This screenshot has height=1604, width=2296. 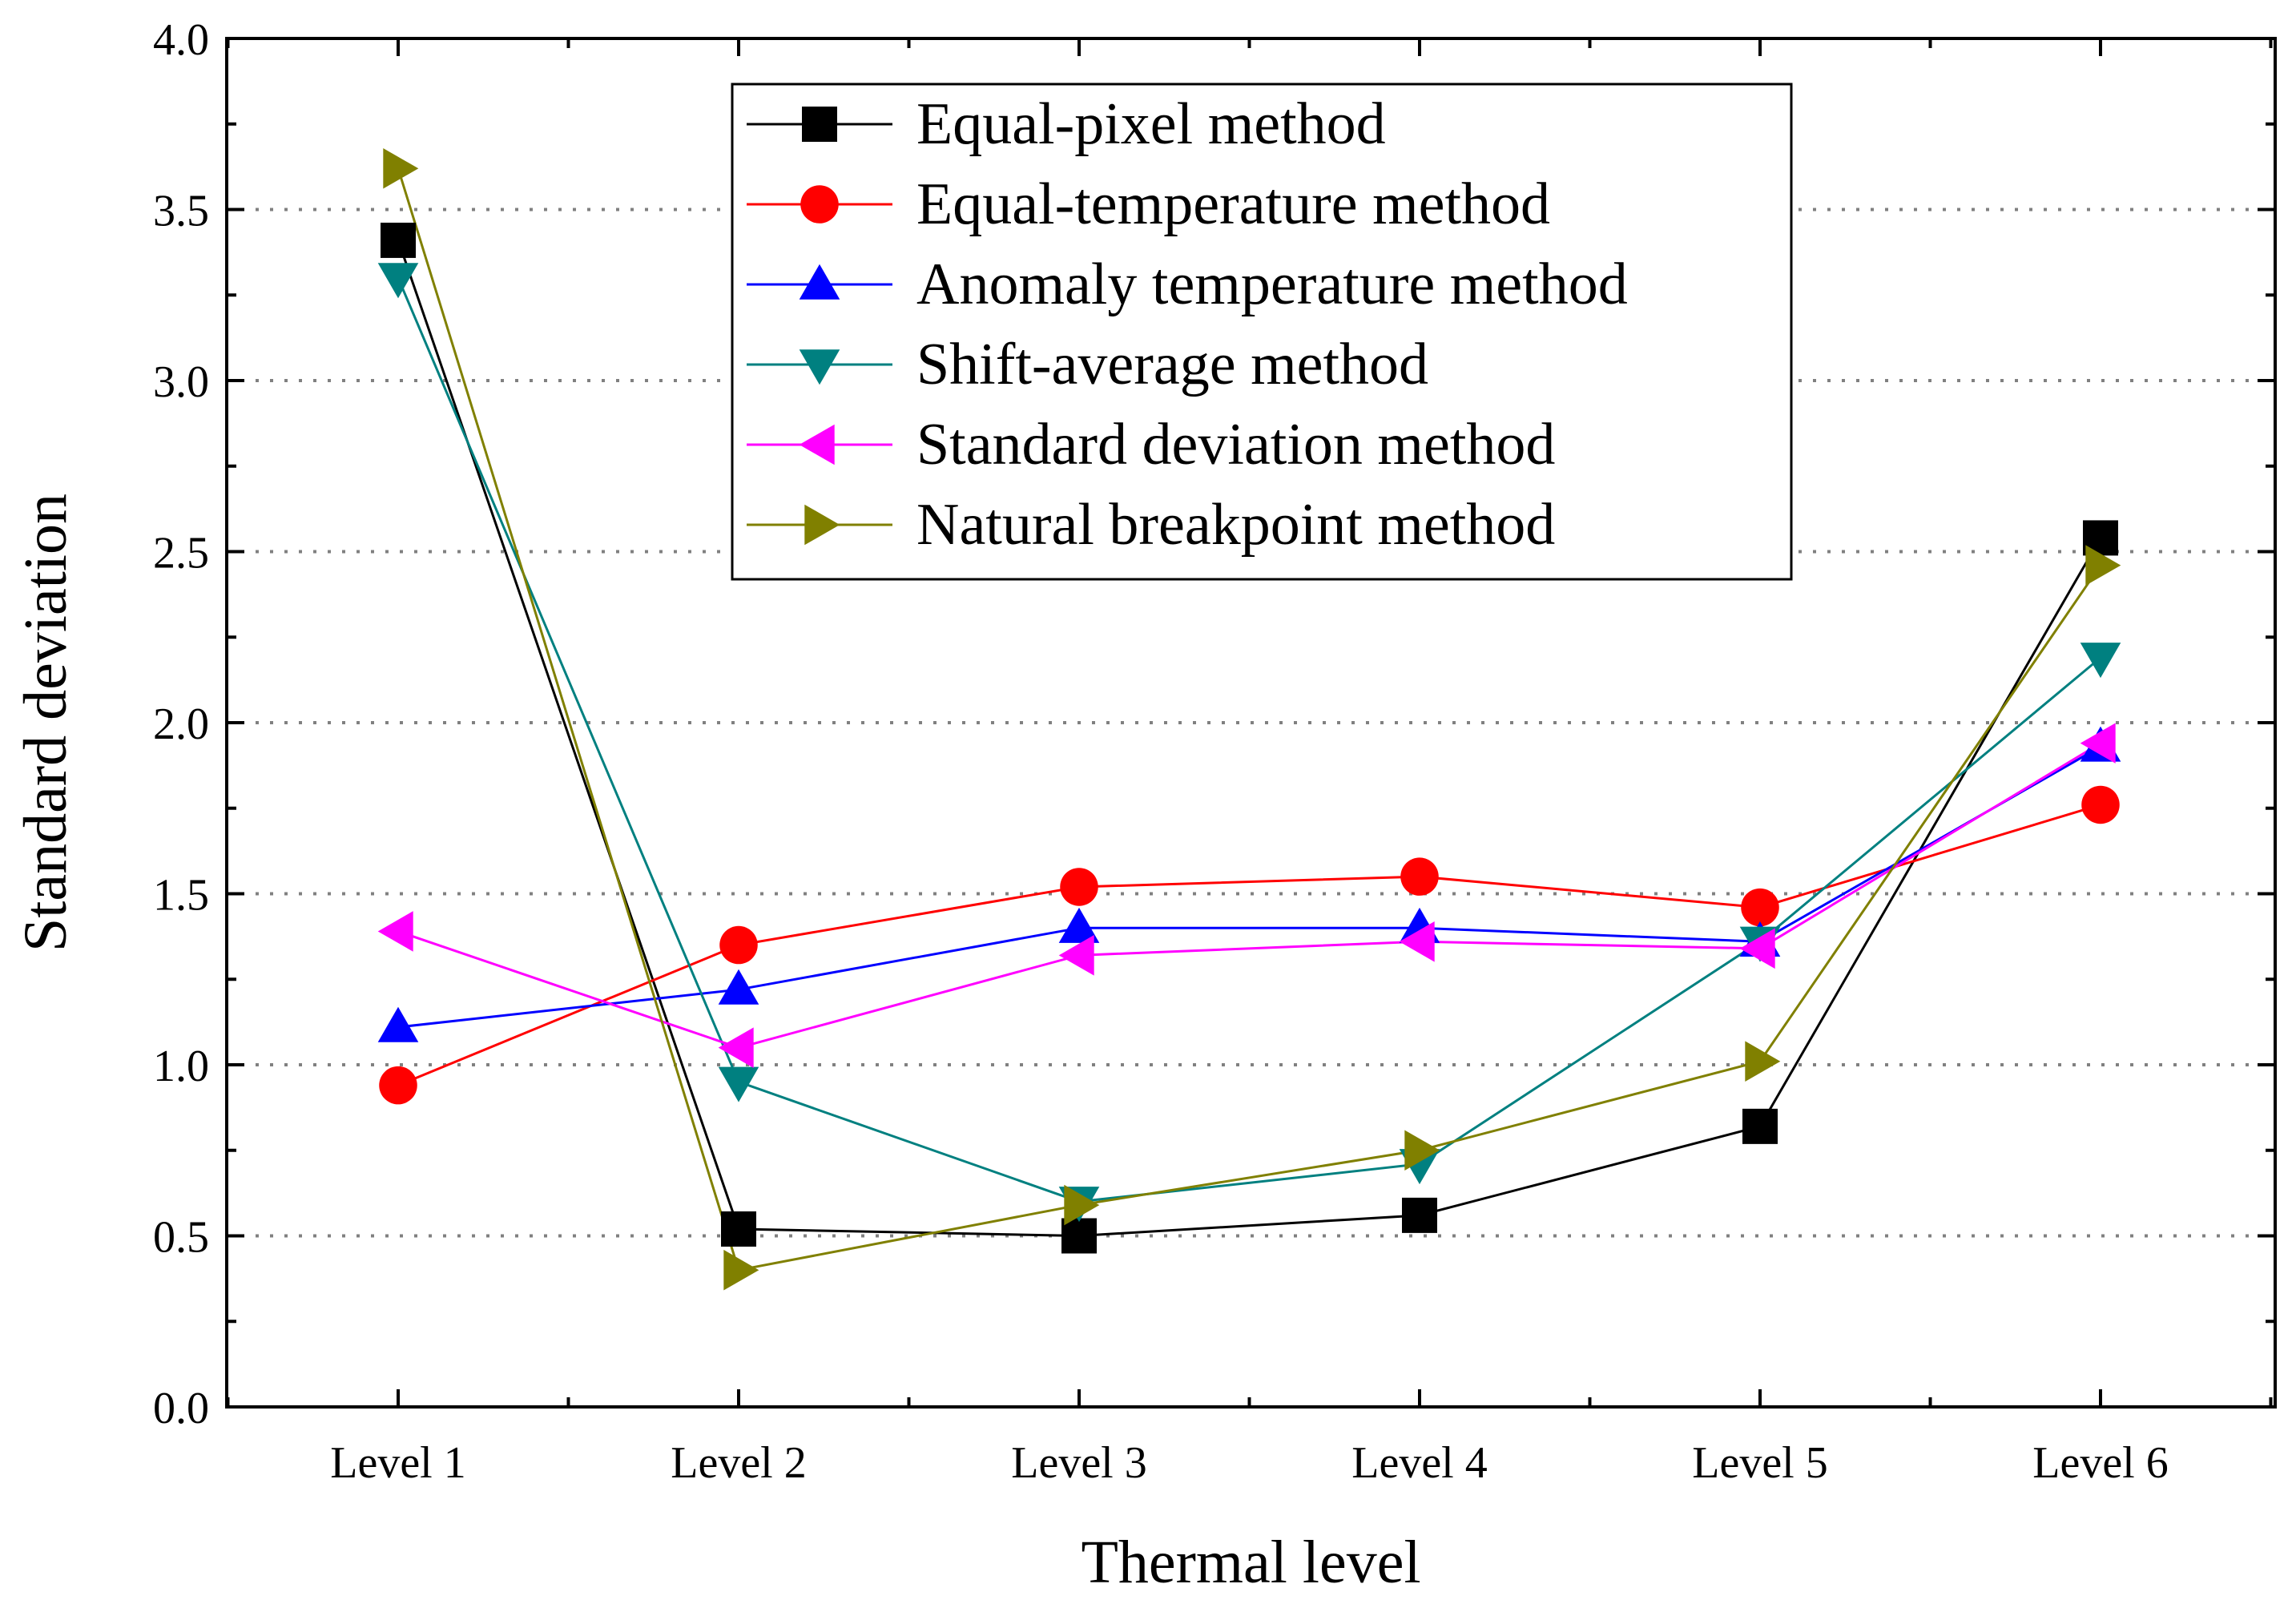 I want to click on legend-label: Standard deviation method, so click(x=1235, y=445).